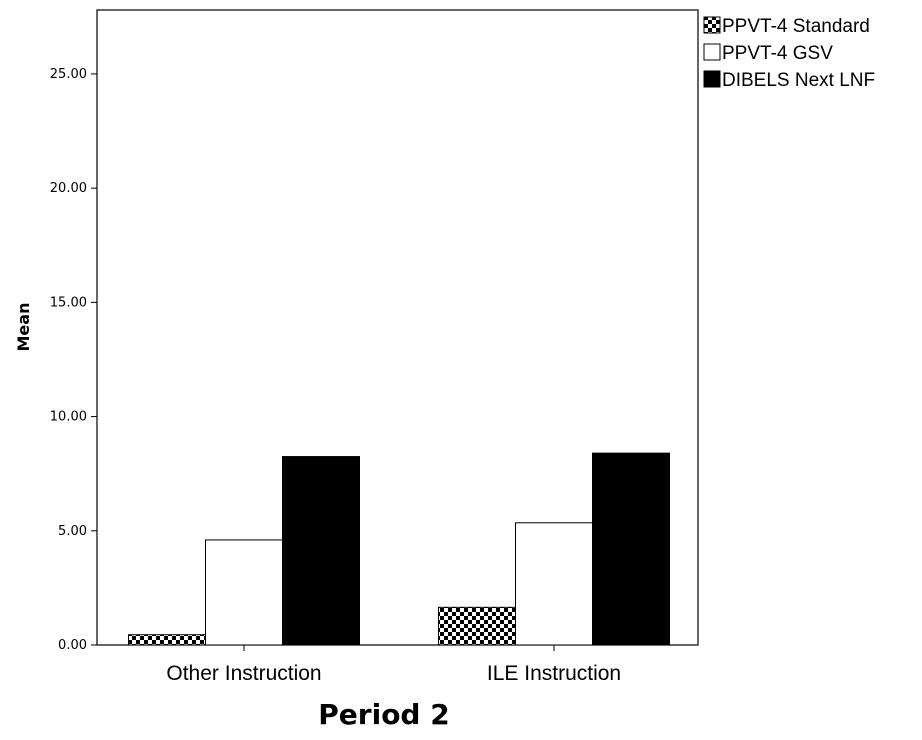 This screenshot has width=922, height=740. I want to click on y-tick-label: 25.00, so click(68, 74).